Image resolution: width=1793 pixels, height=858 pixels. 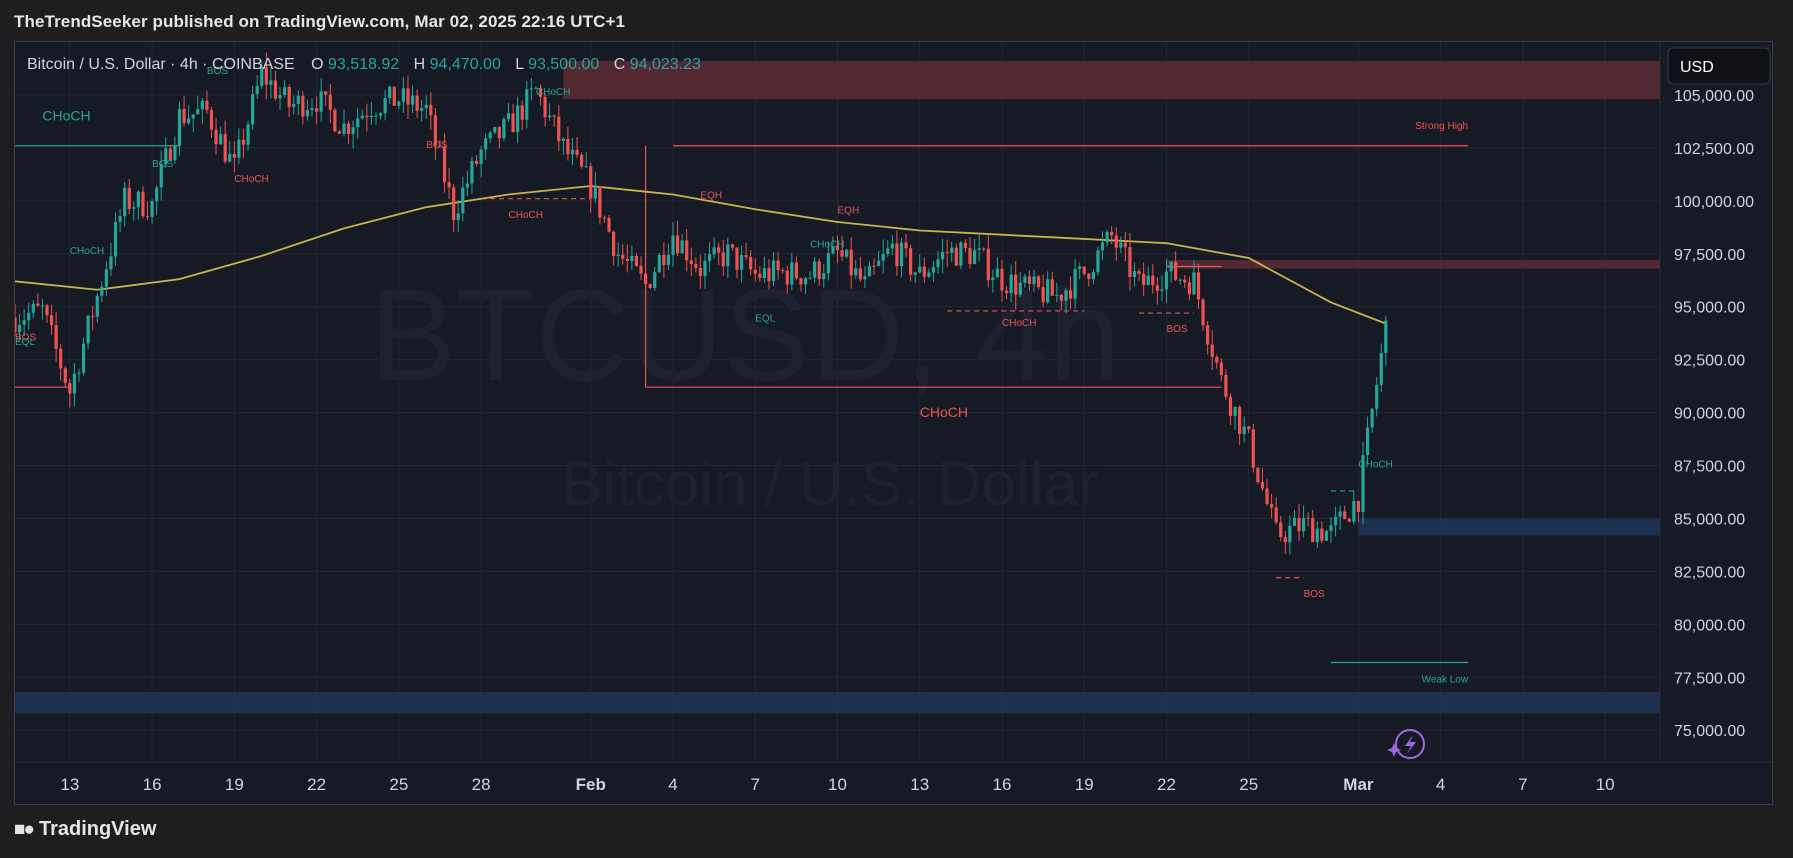 What do you see at coordinates (672, 784) in the screenshot?
I see `x-tick-label: 4` at bounding box center [672, 784].